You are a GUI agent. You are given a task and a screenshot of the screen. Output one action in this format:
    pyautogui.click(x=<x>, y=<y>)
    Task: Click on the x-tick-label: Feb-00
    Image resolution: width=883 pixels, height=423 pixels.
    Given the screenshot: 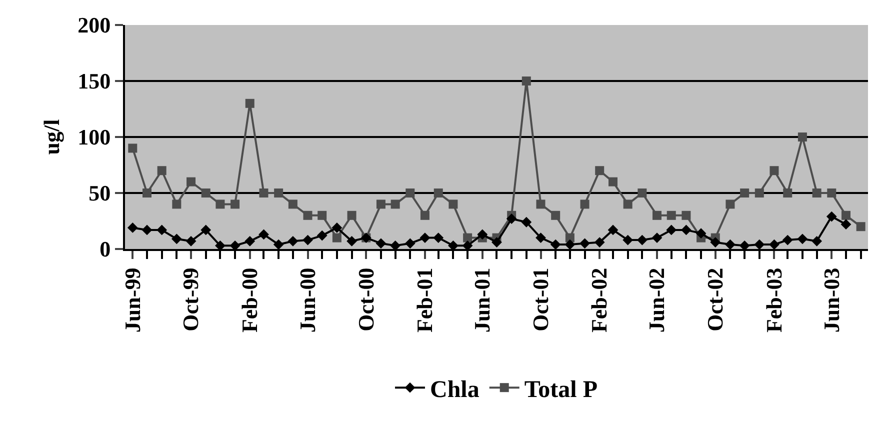 What is the action you would take?
    pyautogui.click(x=249, y=300)
    